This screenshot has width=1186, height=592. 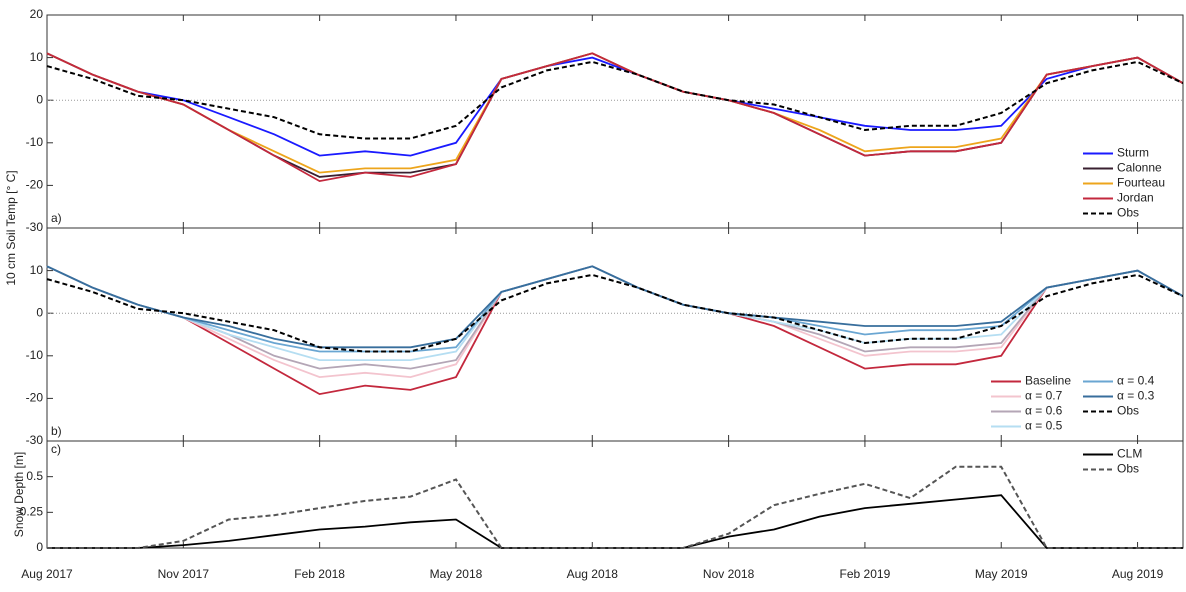 I want to click on legend-box, so click(x=1128, y=462).